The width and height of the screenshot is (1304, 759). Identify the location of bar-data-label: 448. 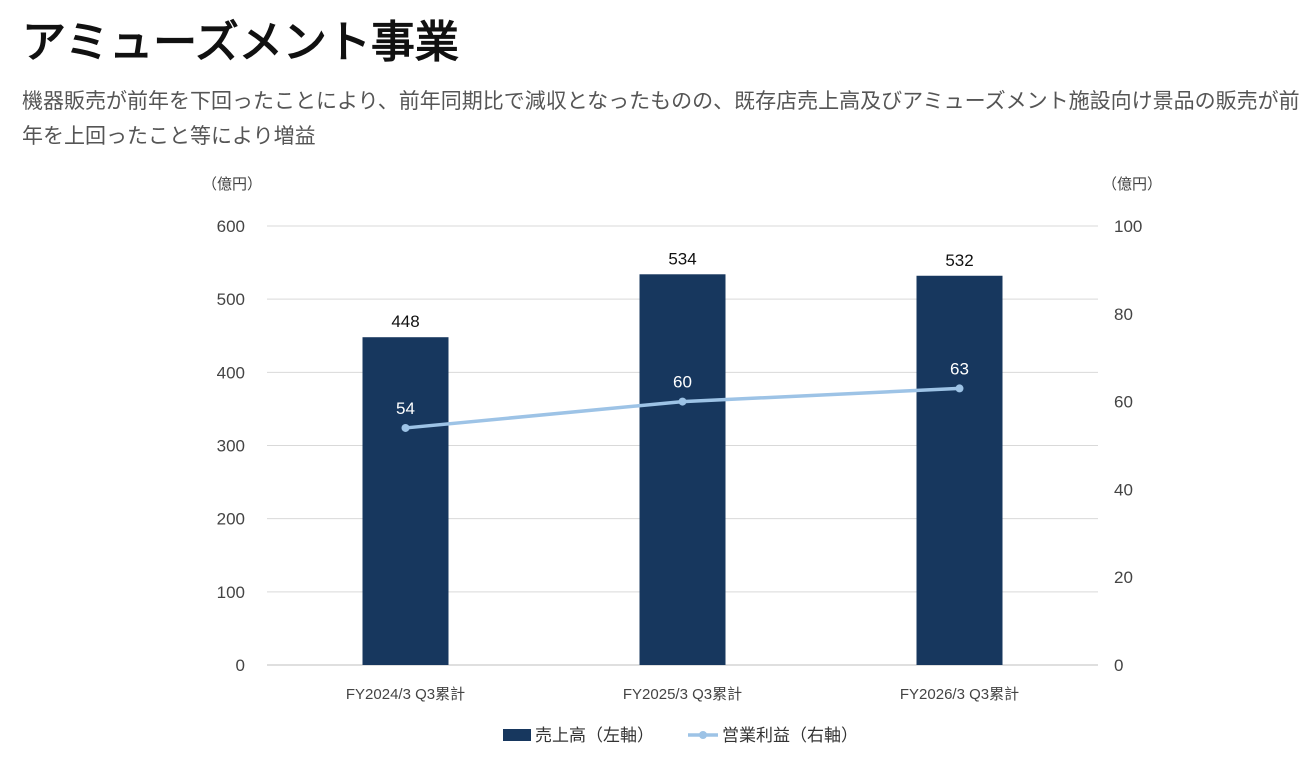
(405, 321).